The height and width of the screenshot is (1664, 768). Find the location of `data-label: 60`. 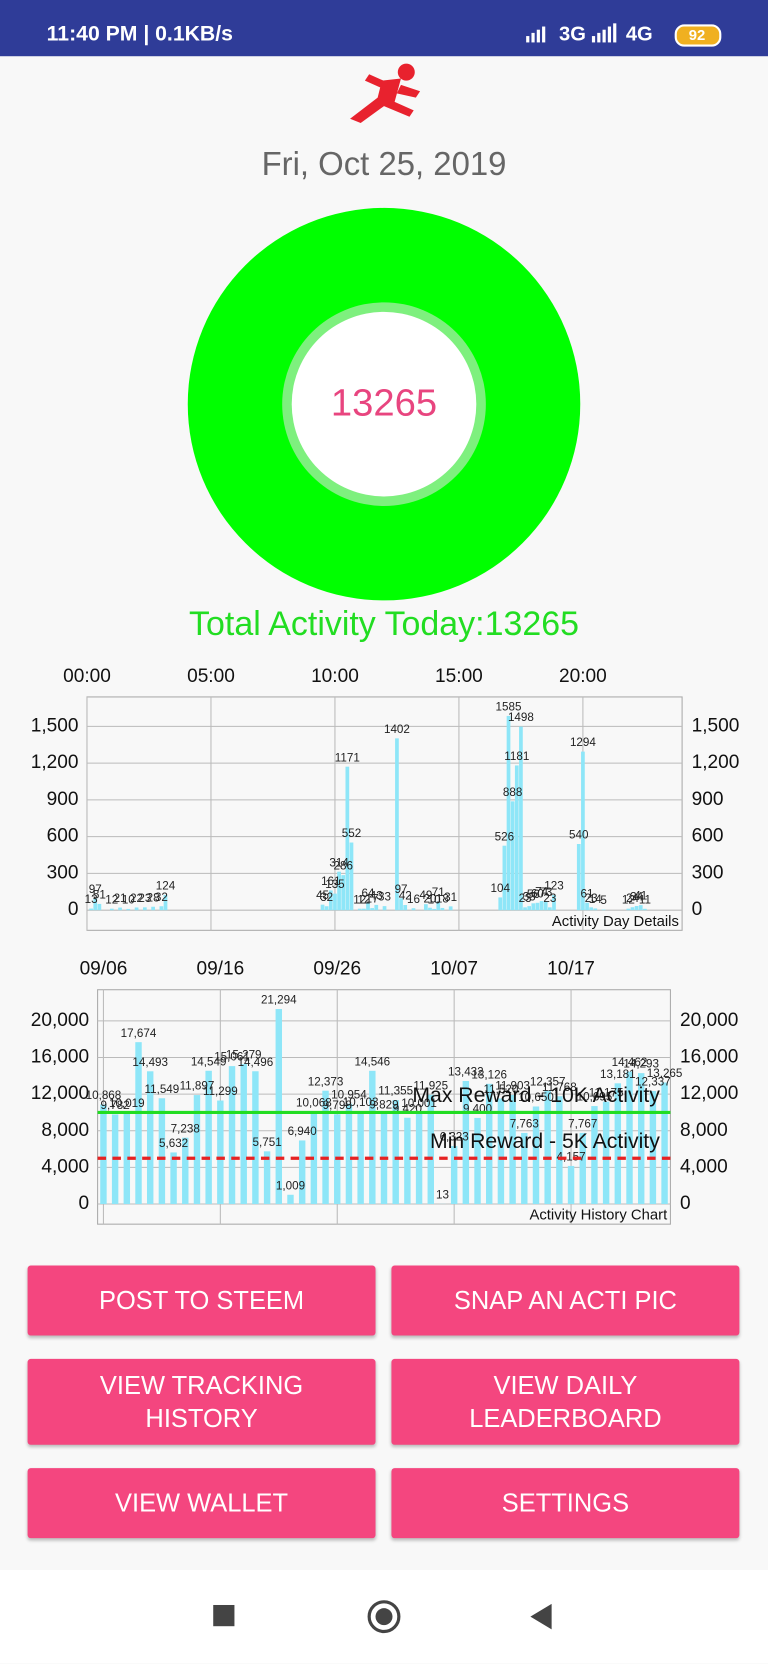

data-label: 60 is located at coordinates (537, 893).